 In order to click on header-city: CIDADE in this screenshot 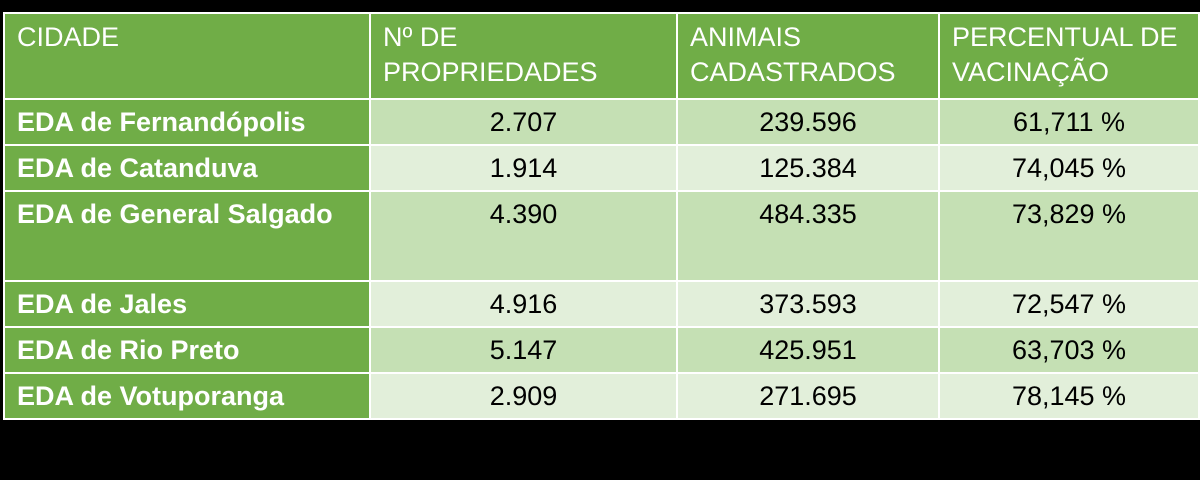, I will do `click(187, 56)`.